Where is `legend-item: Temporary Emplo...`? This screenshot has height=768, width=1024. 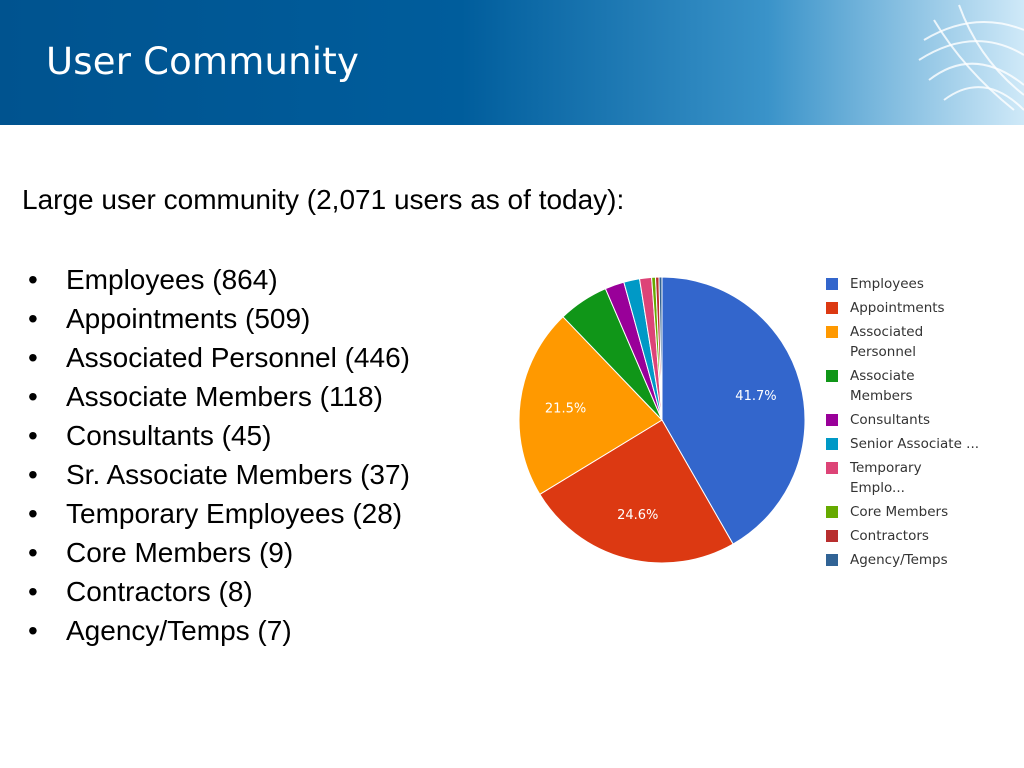 legend-item: Temporary Emplo... is located at coordinates (903, 478).